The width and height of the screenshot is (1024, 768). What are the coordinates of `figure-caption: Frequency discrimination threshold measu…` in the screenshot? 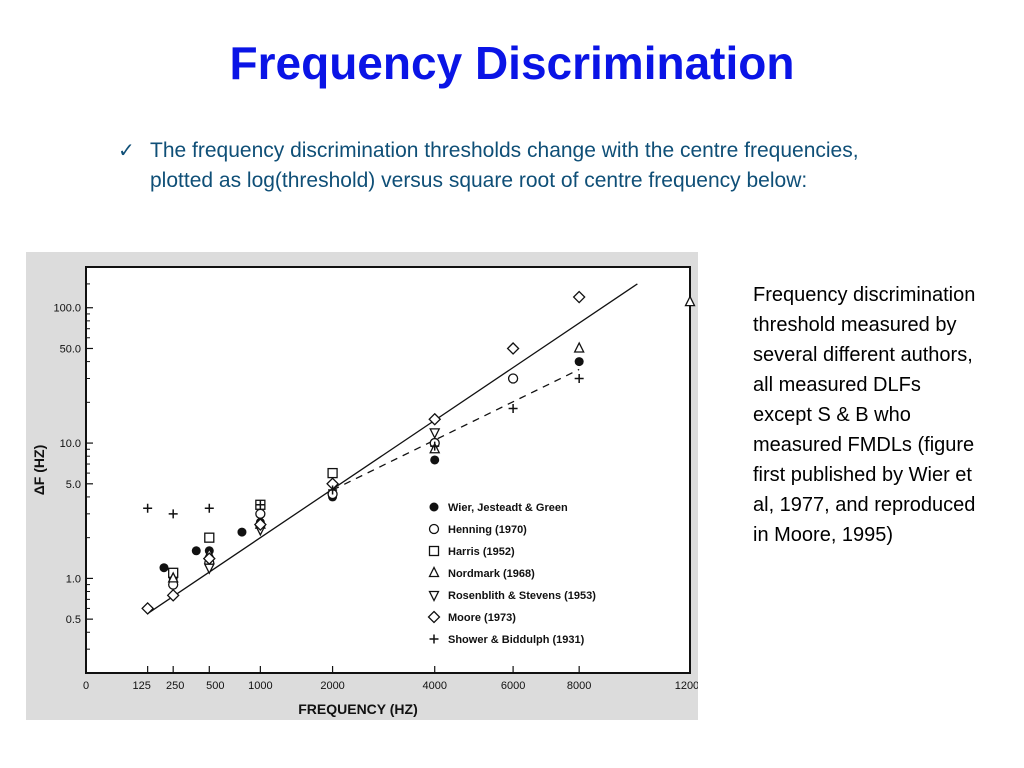 It's located at (864, 415).